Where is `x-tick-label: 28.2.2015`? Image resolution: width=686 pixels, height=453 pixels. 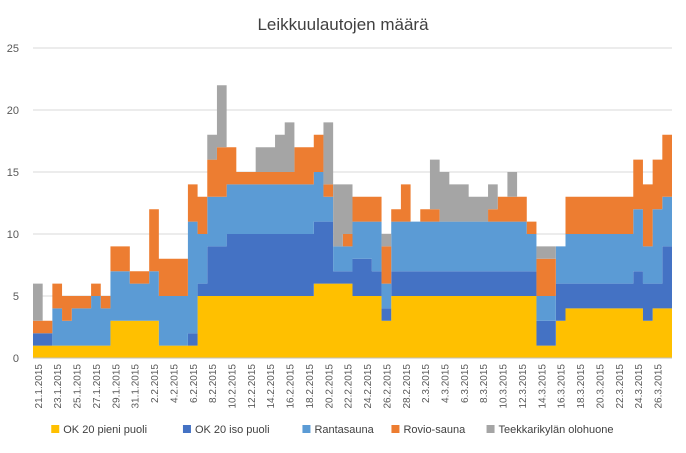
x-tick-label: 28.2.2015 is located at coordinates (407, 386).